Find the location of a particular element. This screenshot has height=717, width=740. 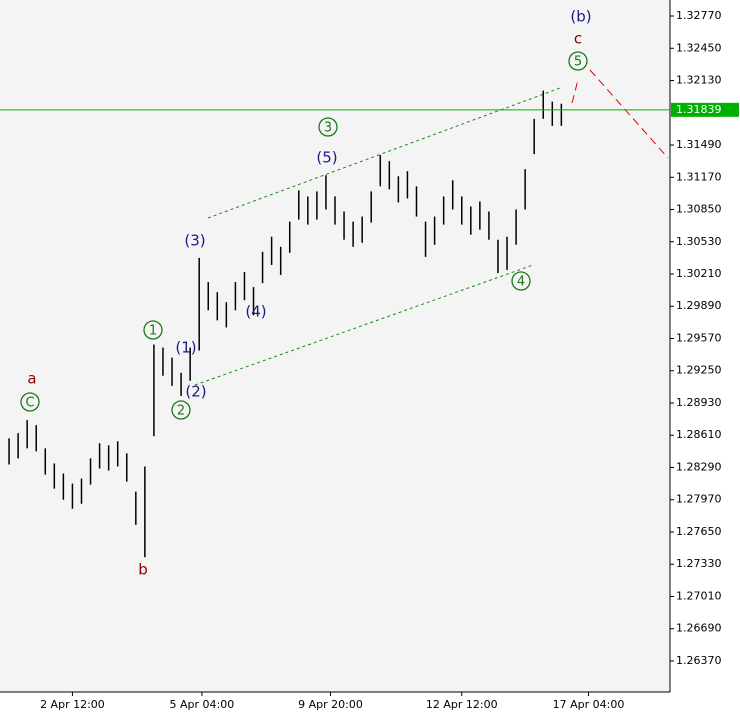

x-tick-label: 5 Apr 04:00 is located at coordinates (202, 704).